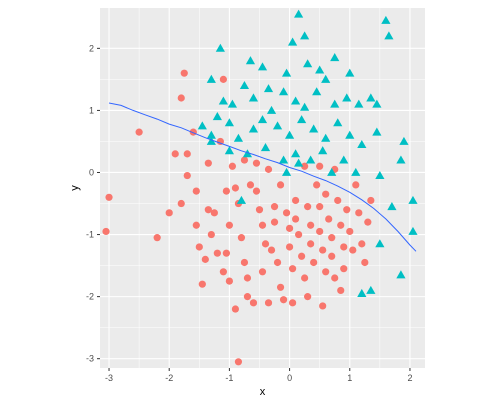 This screenshot has height=403, width=504. What do you see at coordinates (289, 378) in the screenshot?
I see `x-tick-label: 0` at bounding box center [289, 378].